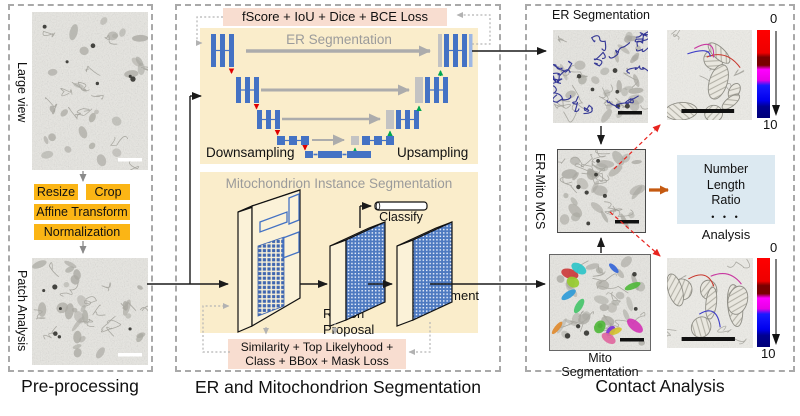 The height and width of the screenshot is (416, 800). Describe the element at coordinates (22, 92) in the screenshot. I see `large-view-label: Large view` at that location.